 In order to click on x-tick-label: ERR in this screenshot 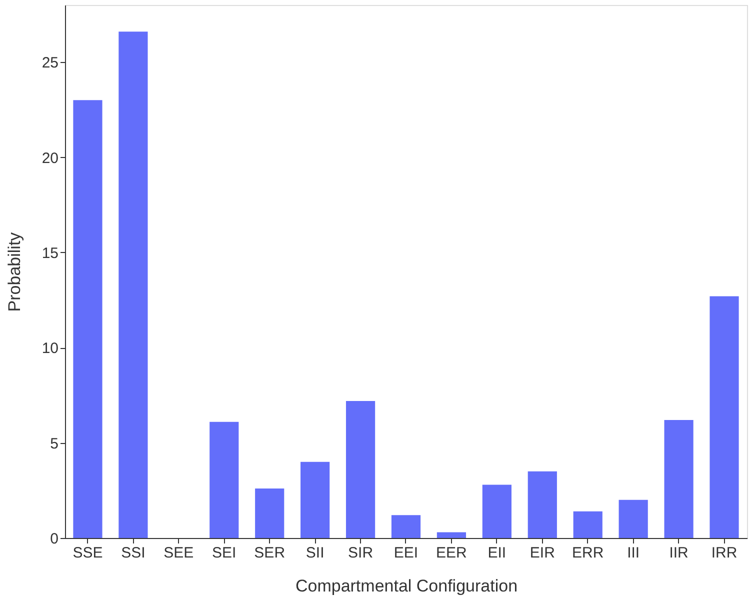, I will do `click(588, 553)`.